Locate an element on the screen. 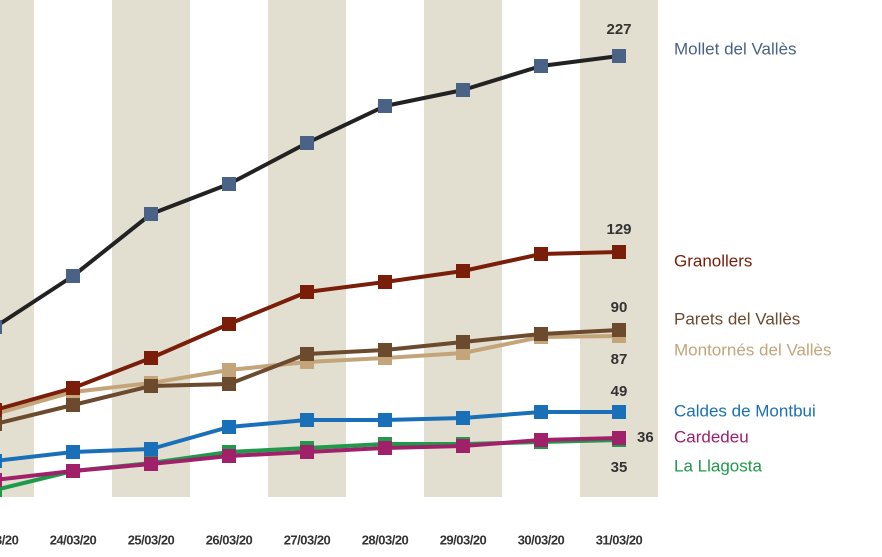 Image resolution: width=882 pixels, height=557 pixels. legend-label: Mollet del Vallès is located at coordinates (735, 48).